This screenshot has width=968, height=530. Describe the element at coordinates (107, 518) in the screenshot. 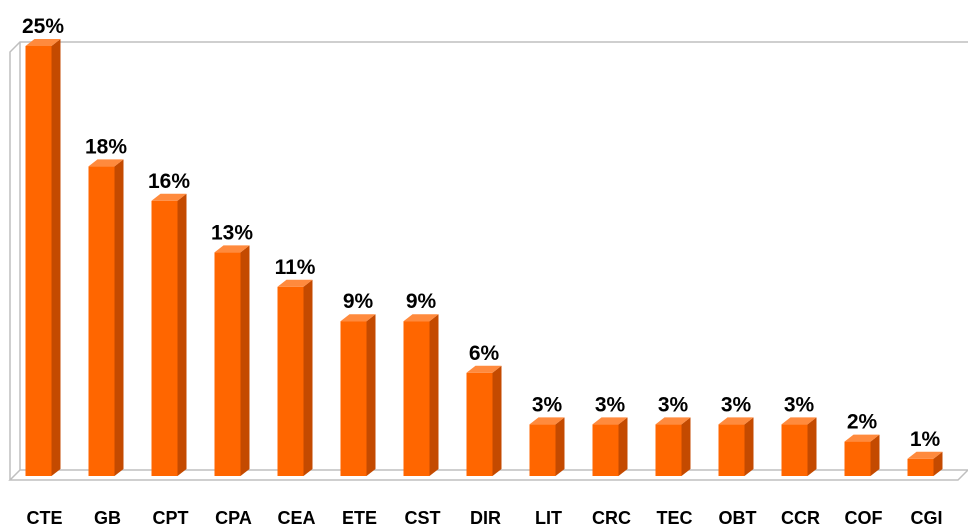

I see `x-tick-label: GB` at that location.